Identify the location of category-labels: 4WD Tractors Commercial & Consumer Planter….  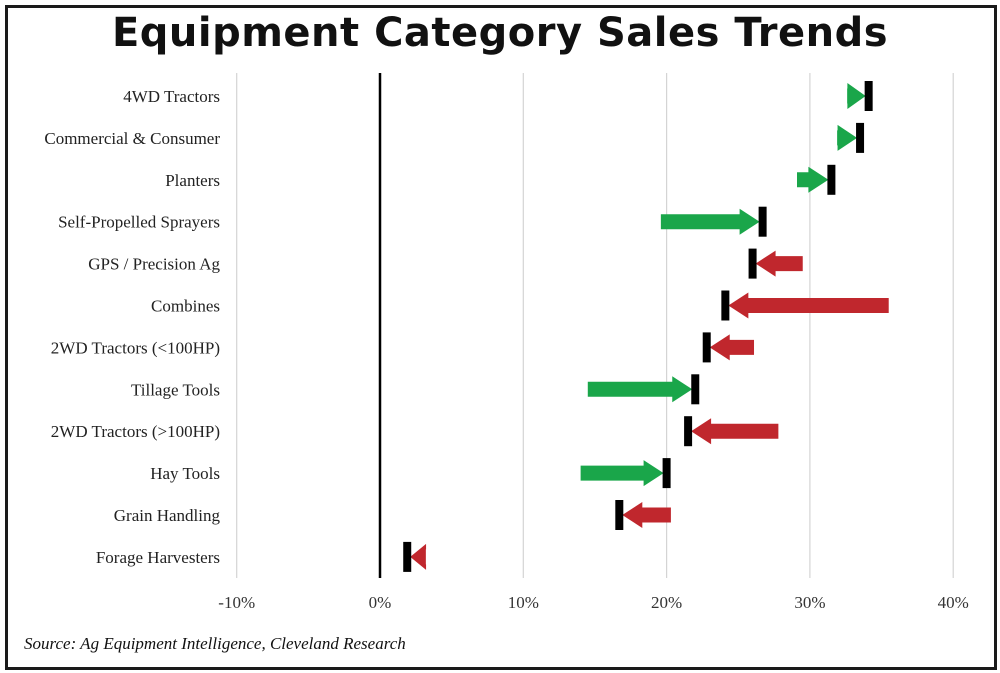
(132, 327).